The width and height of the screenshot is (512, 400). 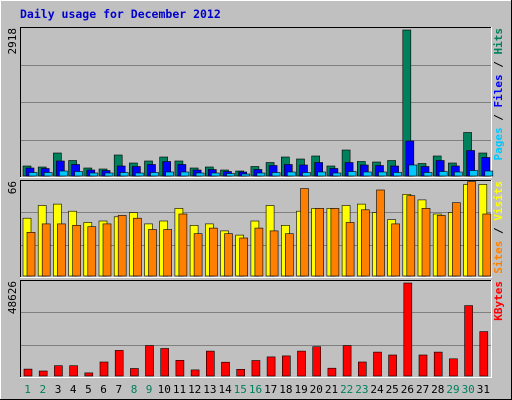 What do you see at coordinates (255, 389) in the screenshot?
I see `x-tick-label: 16` at bounding box center [255, 389].